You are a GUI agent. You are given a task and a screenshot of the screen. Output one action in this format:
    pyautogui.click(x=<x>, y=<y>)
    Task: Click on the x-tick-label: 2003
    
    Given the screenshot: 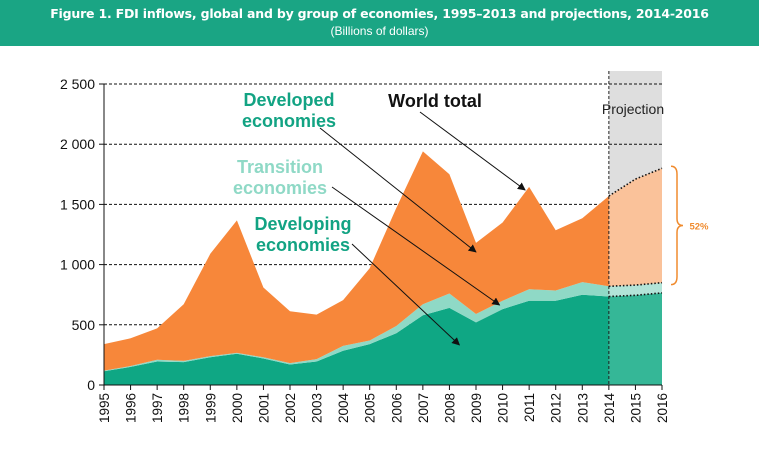 What is the action you would take?
    pyautogui.click(x=317, y=408)
    